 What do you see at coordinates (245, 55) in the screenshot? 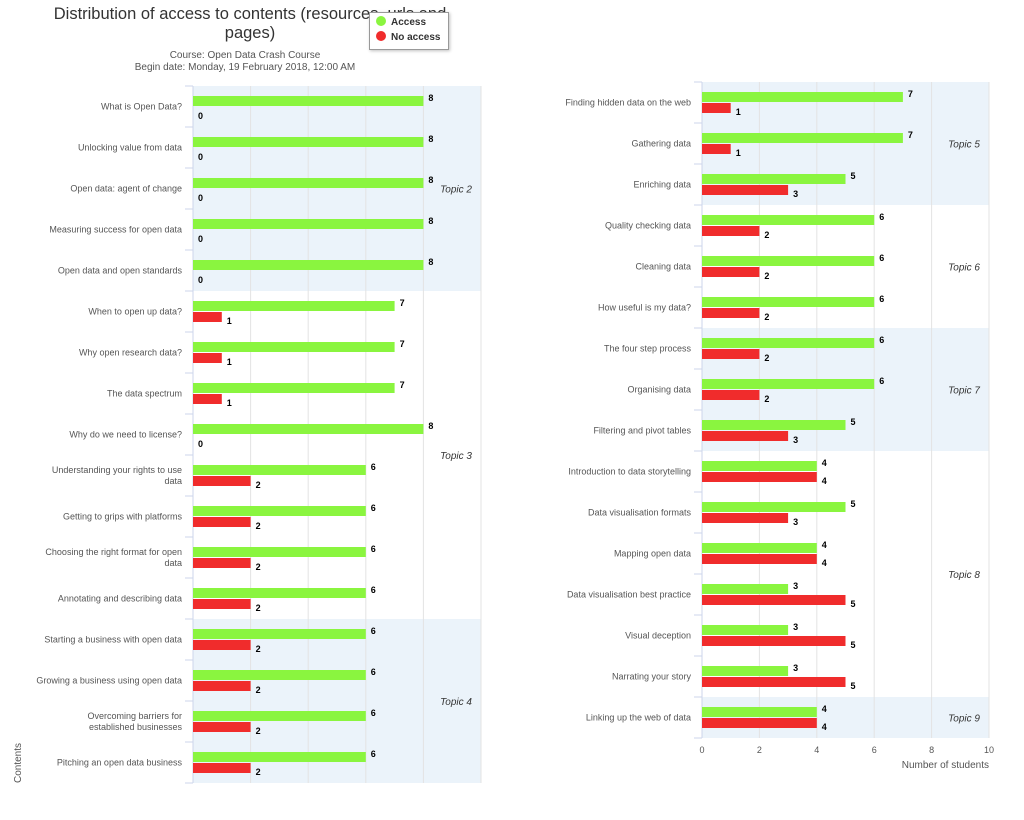
I see `course-name: Course: Open Data Crash Course` at bounding box center [245, 55].